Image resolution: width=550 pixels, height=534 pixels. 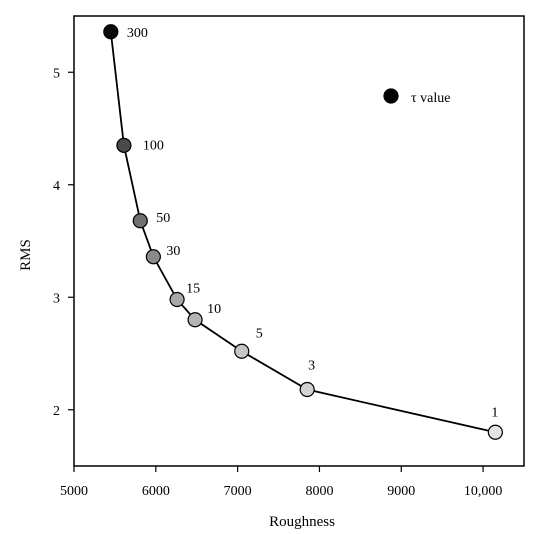 I want to click on point-label: 10, so click(x=214, y=309).